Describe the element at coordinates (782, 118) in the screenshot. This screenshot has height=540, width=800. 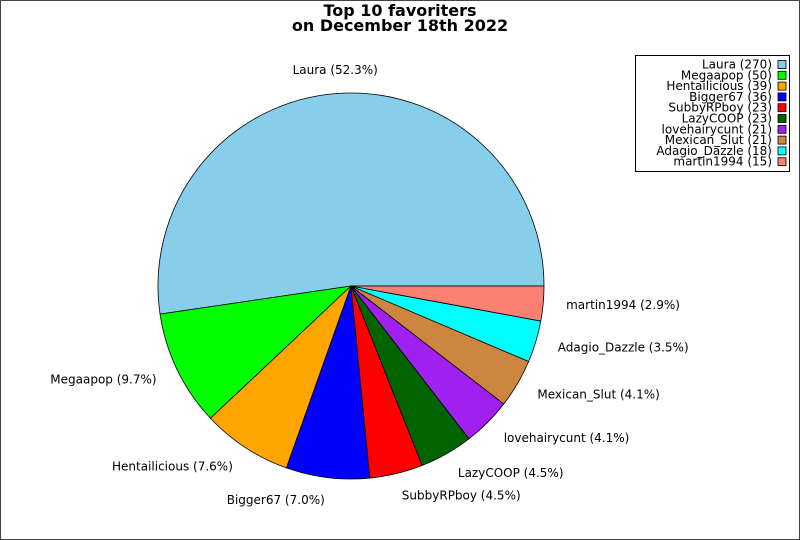
I see `legend-swatch-lazycoop` at that location.